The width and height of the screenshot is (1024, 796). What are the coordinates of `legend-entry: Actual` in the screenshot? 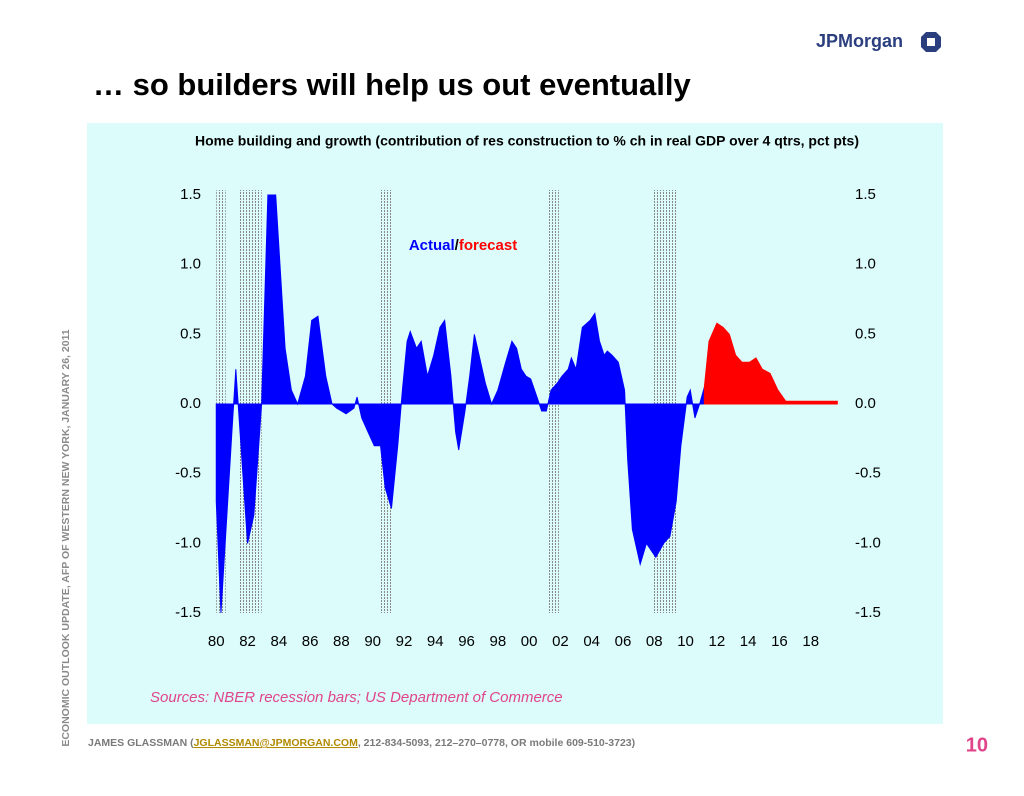 It's located at (432, 245).